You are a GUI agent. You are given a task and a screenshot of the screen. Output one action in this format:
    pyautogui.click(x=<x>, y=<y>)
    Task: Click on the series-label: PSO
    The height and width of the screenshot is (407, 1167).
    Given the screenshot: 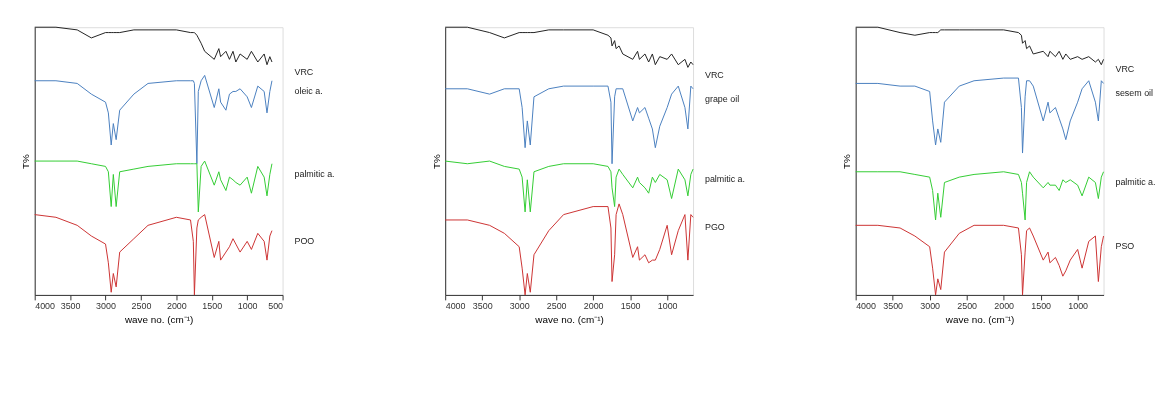 What is the action you would take?
    pyautogui.click(x=1125, y=245)
    